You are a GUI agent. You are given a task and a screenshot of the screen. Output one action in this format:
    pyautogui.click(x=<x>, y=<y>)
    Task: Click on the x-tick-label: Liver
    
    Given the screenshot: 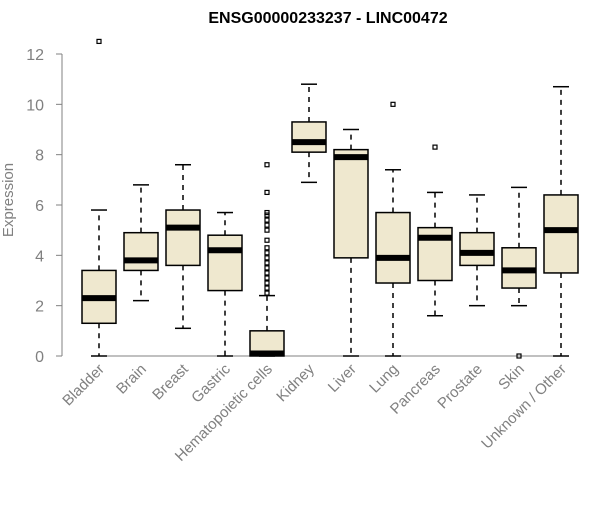 What is the action you would take?
    pyautogui.click(x=342, y=378)
    